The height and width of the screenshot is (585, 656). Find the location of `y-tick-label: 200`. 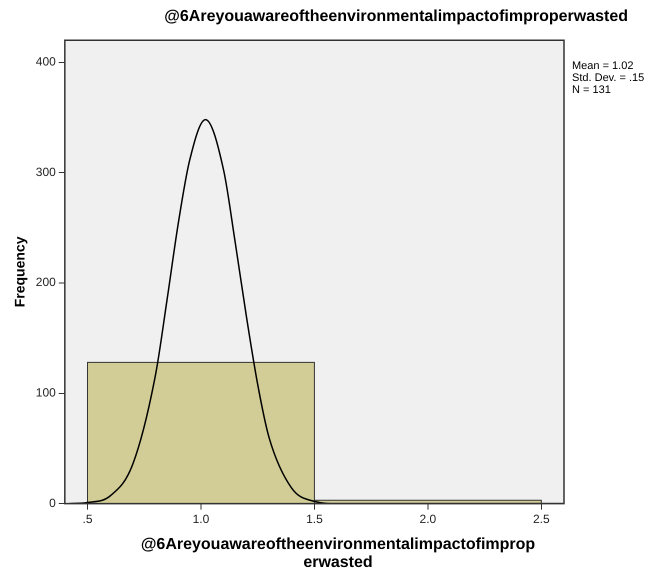

y-tick-label: 200 is located at coordinates (46, 282).